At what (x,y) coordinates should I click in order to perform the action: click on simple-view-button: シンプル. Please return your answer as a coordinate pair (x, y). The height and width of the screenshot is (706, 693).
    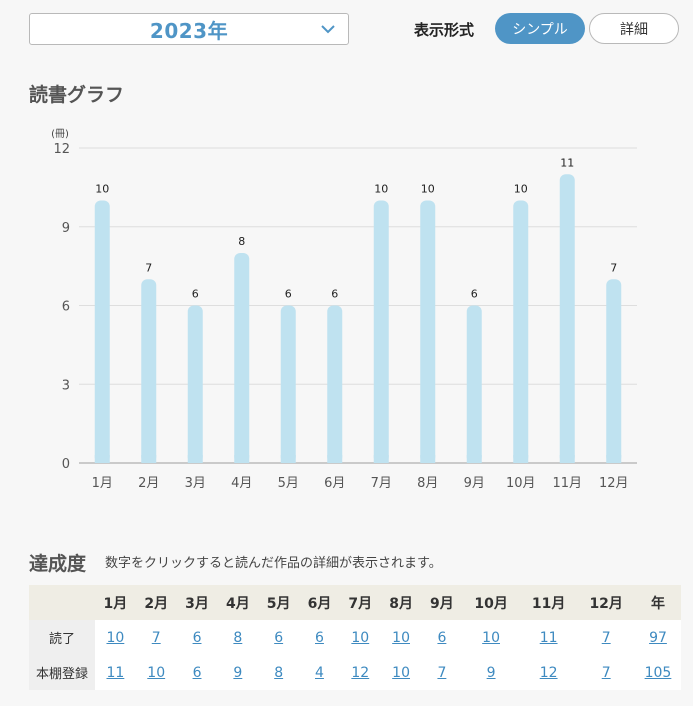
    Looking at the image, I should click on (540, 28).